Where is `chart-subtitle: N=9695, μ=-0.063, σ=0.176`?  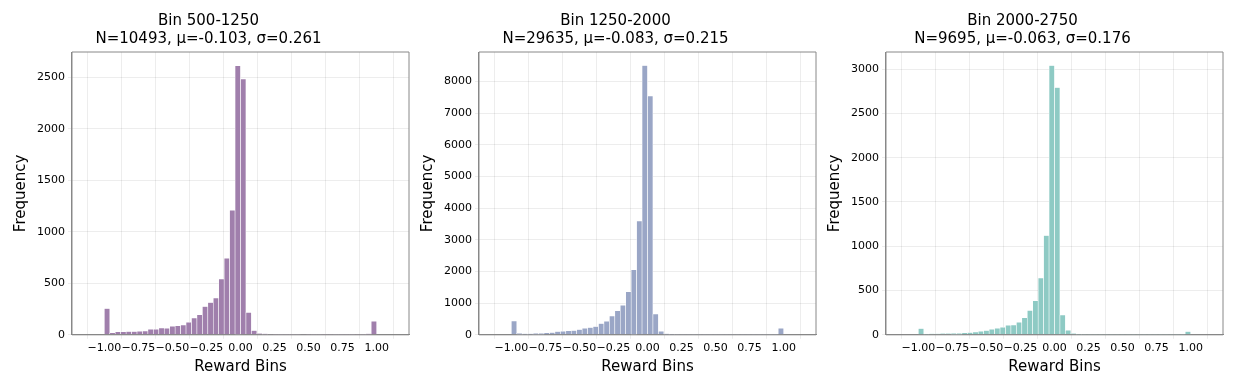
chart-subtitle: N=9695, μ=-0.063, σ=0.176 is located at coordinates (1022, 37).